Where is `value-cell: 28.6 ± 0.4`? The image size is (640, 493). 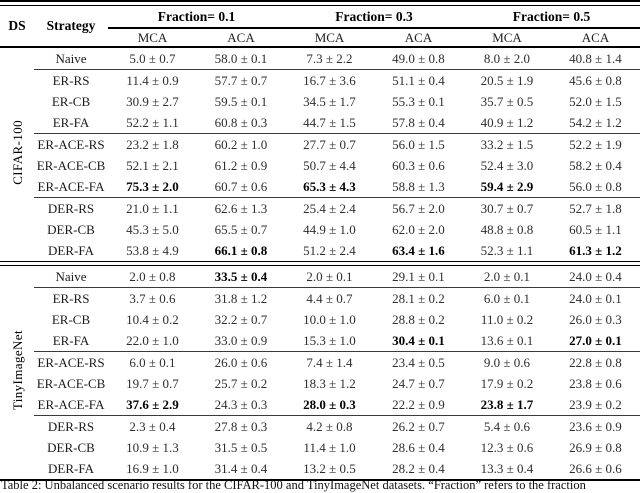 value-cell: 28.6 ± 0.4 is located at coordinates (418, 447).